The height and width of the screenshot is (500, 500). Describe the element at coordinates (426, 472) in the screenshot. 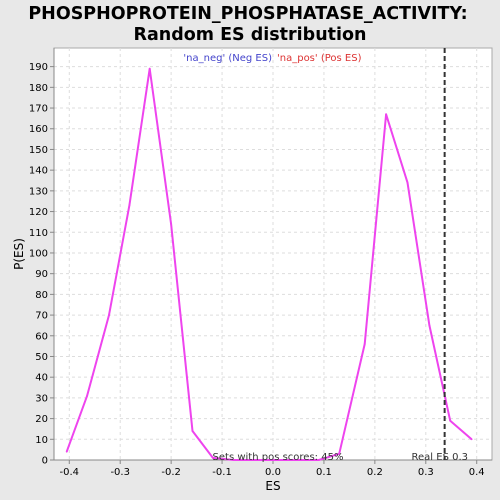

I see `x-tick-label: 0.3` at that location.